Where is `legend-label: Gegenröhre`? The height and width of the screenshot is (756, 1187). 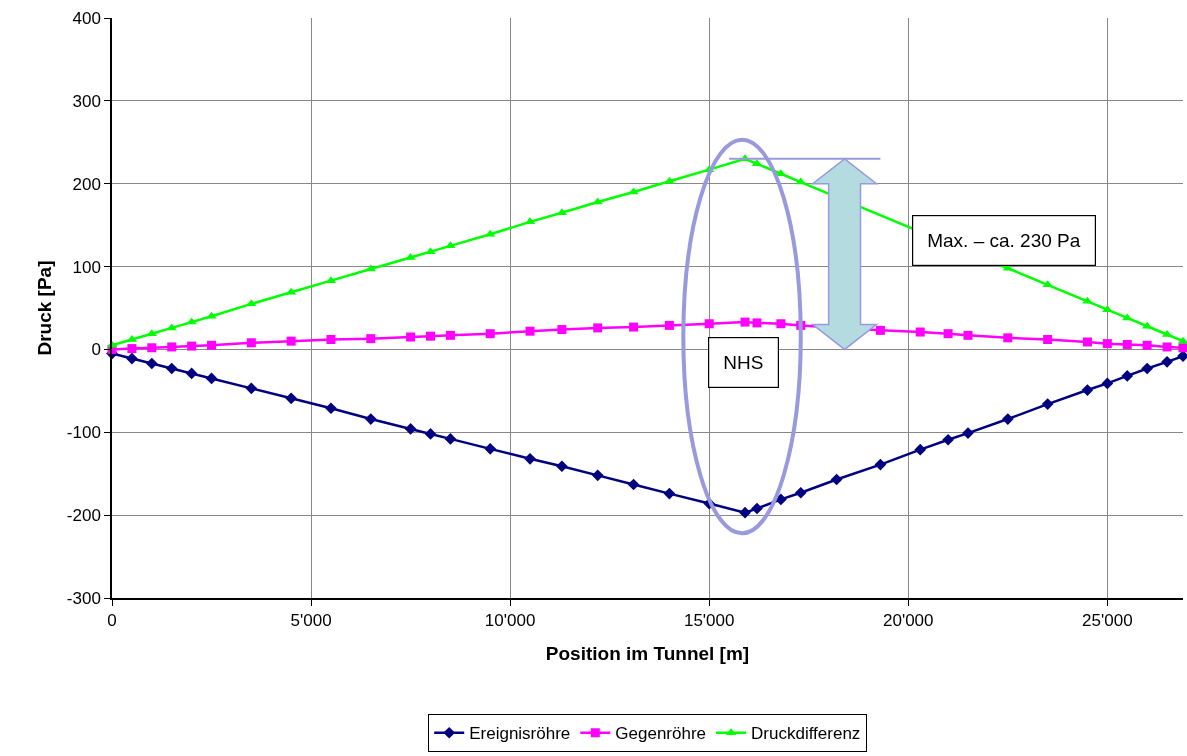
legend-label: Gegenröhre is located at coordinates (661, 734).